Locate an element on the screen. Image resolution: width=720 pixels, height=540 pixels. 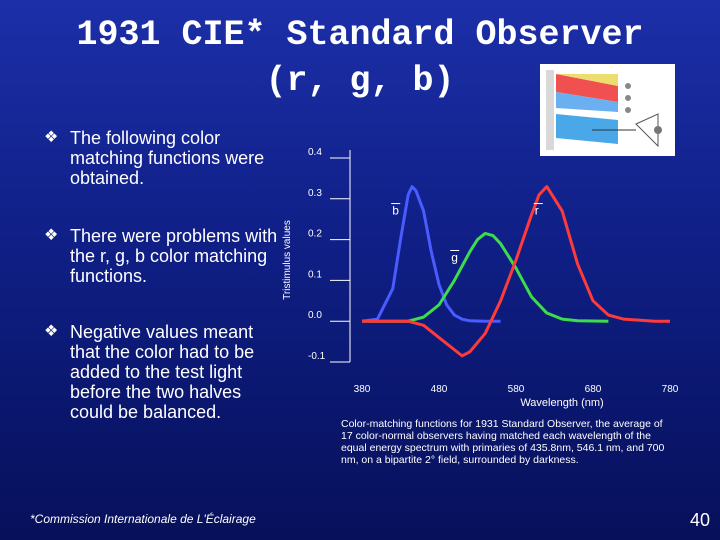
series-label-b: b is located at coordinates (395, 211).